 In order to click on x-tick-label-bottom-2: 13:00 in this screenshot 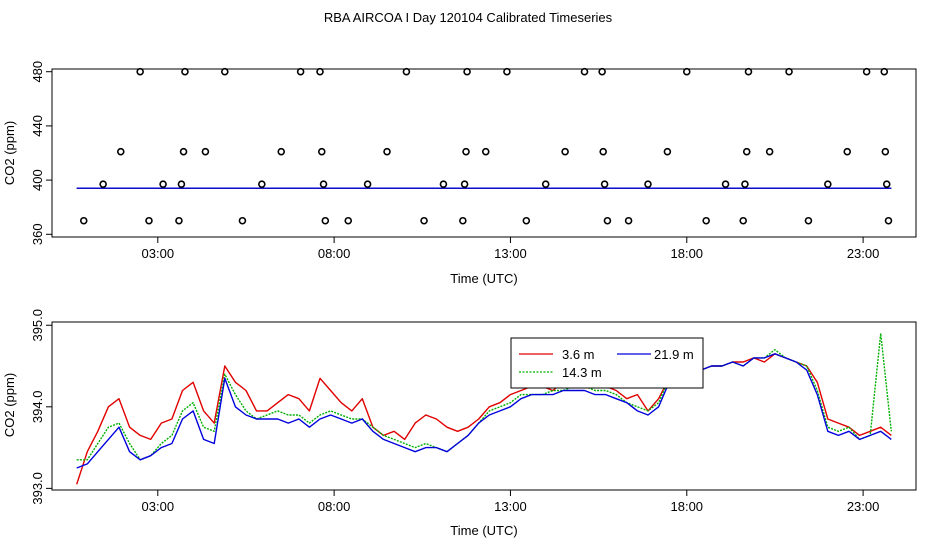, I will do `click(510, 506)`.